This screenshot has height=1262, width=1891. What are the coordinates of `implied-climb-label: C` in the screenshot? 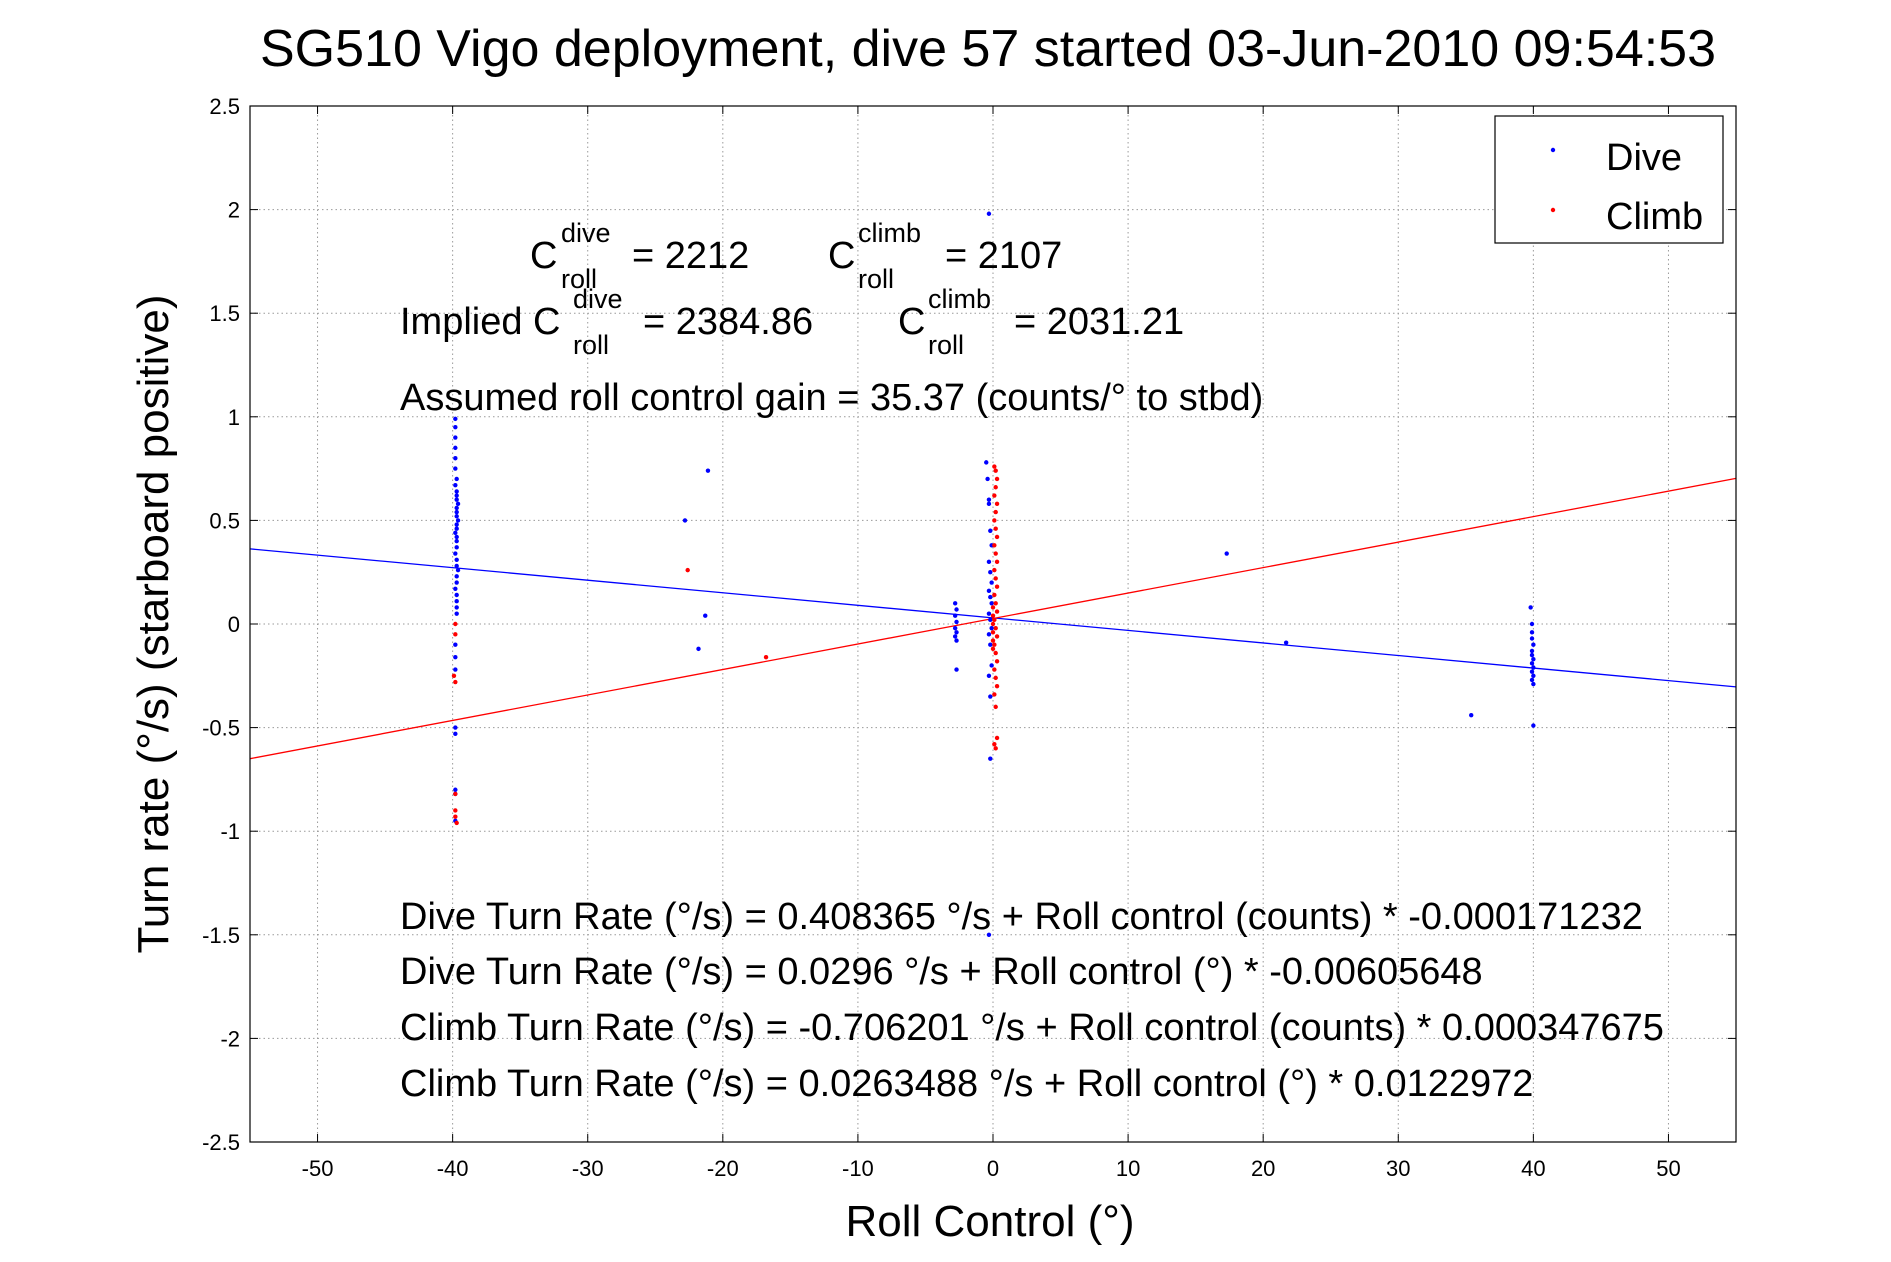 It's located at (911, 322).